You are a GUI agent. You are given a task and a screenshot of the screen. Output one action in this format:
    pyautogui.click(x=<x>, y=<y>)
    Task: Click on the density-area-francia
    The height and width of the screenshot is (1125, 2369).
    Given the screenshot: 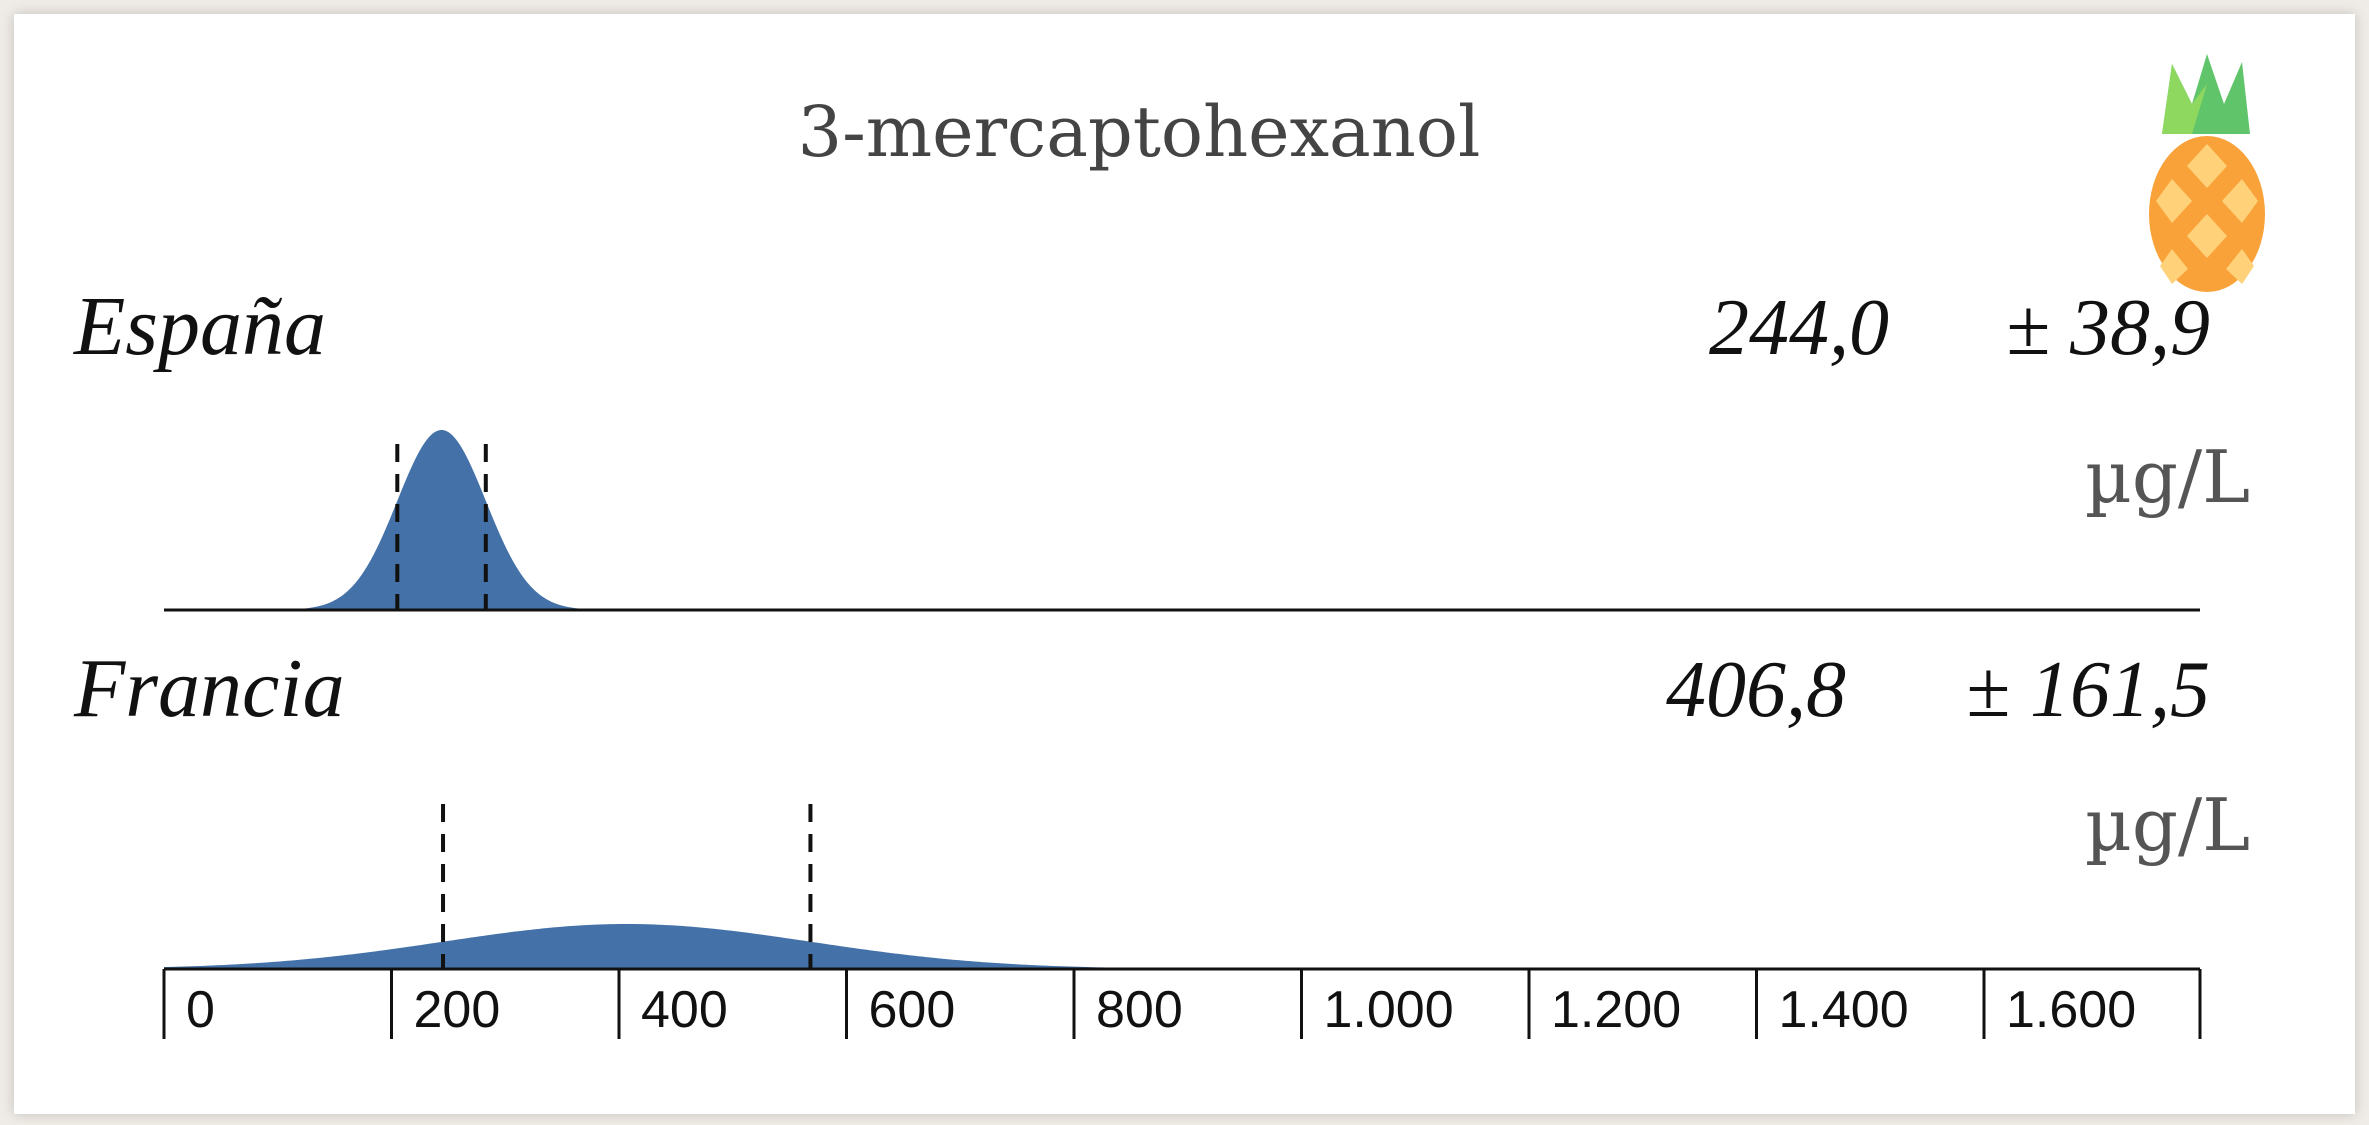 What is the action you would take?
    pyautogui.click(x=763, y=946)
    